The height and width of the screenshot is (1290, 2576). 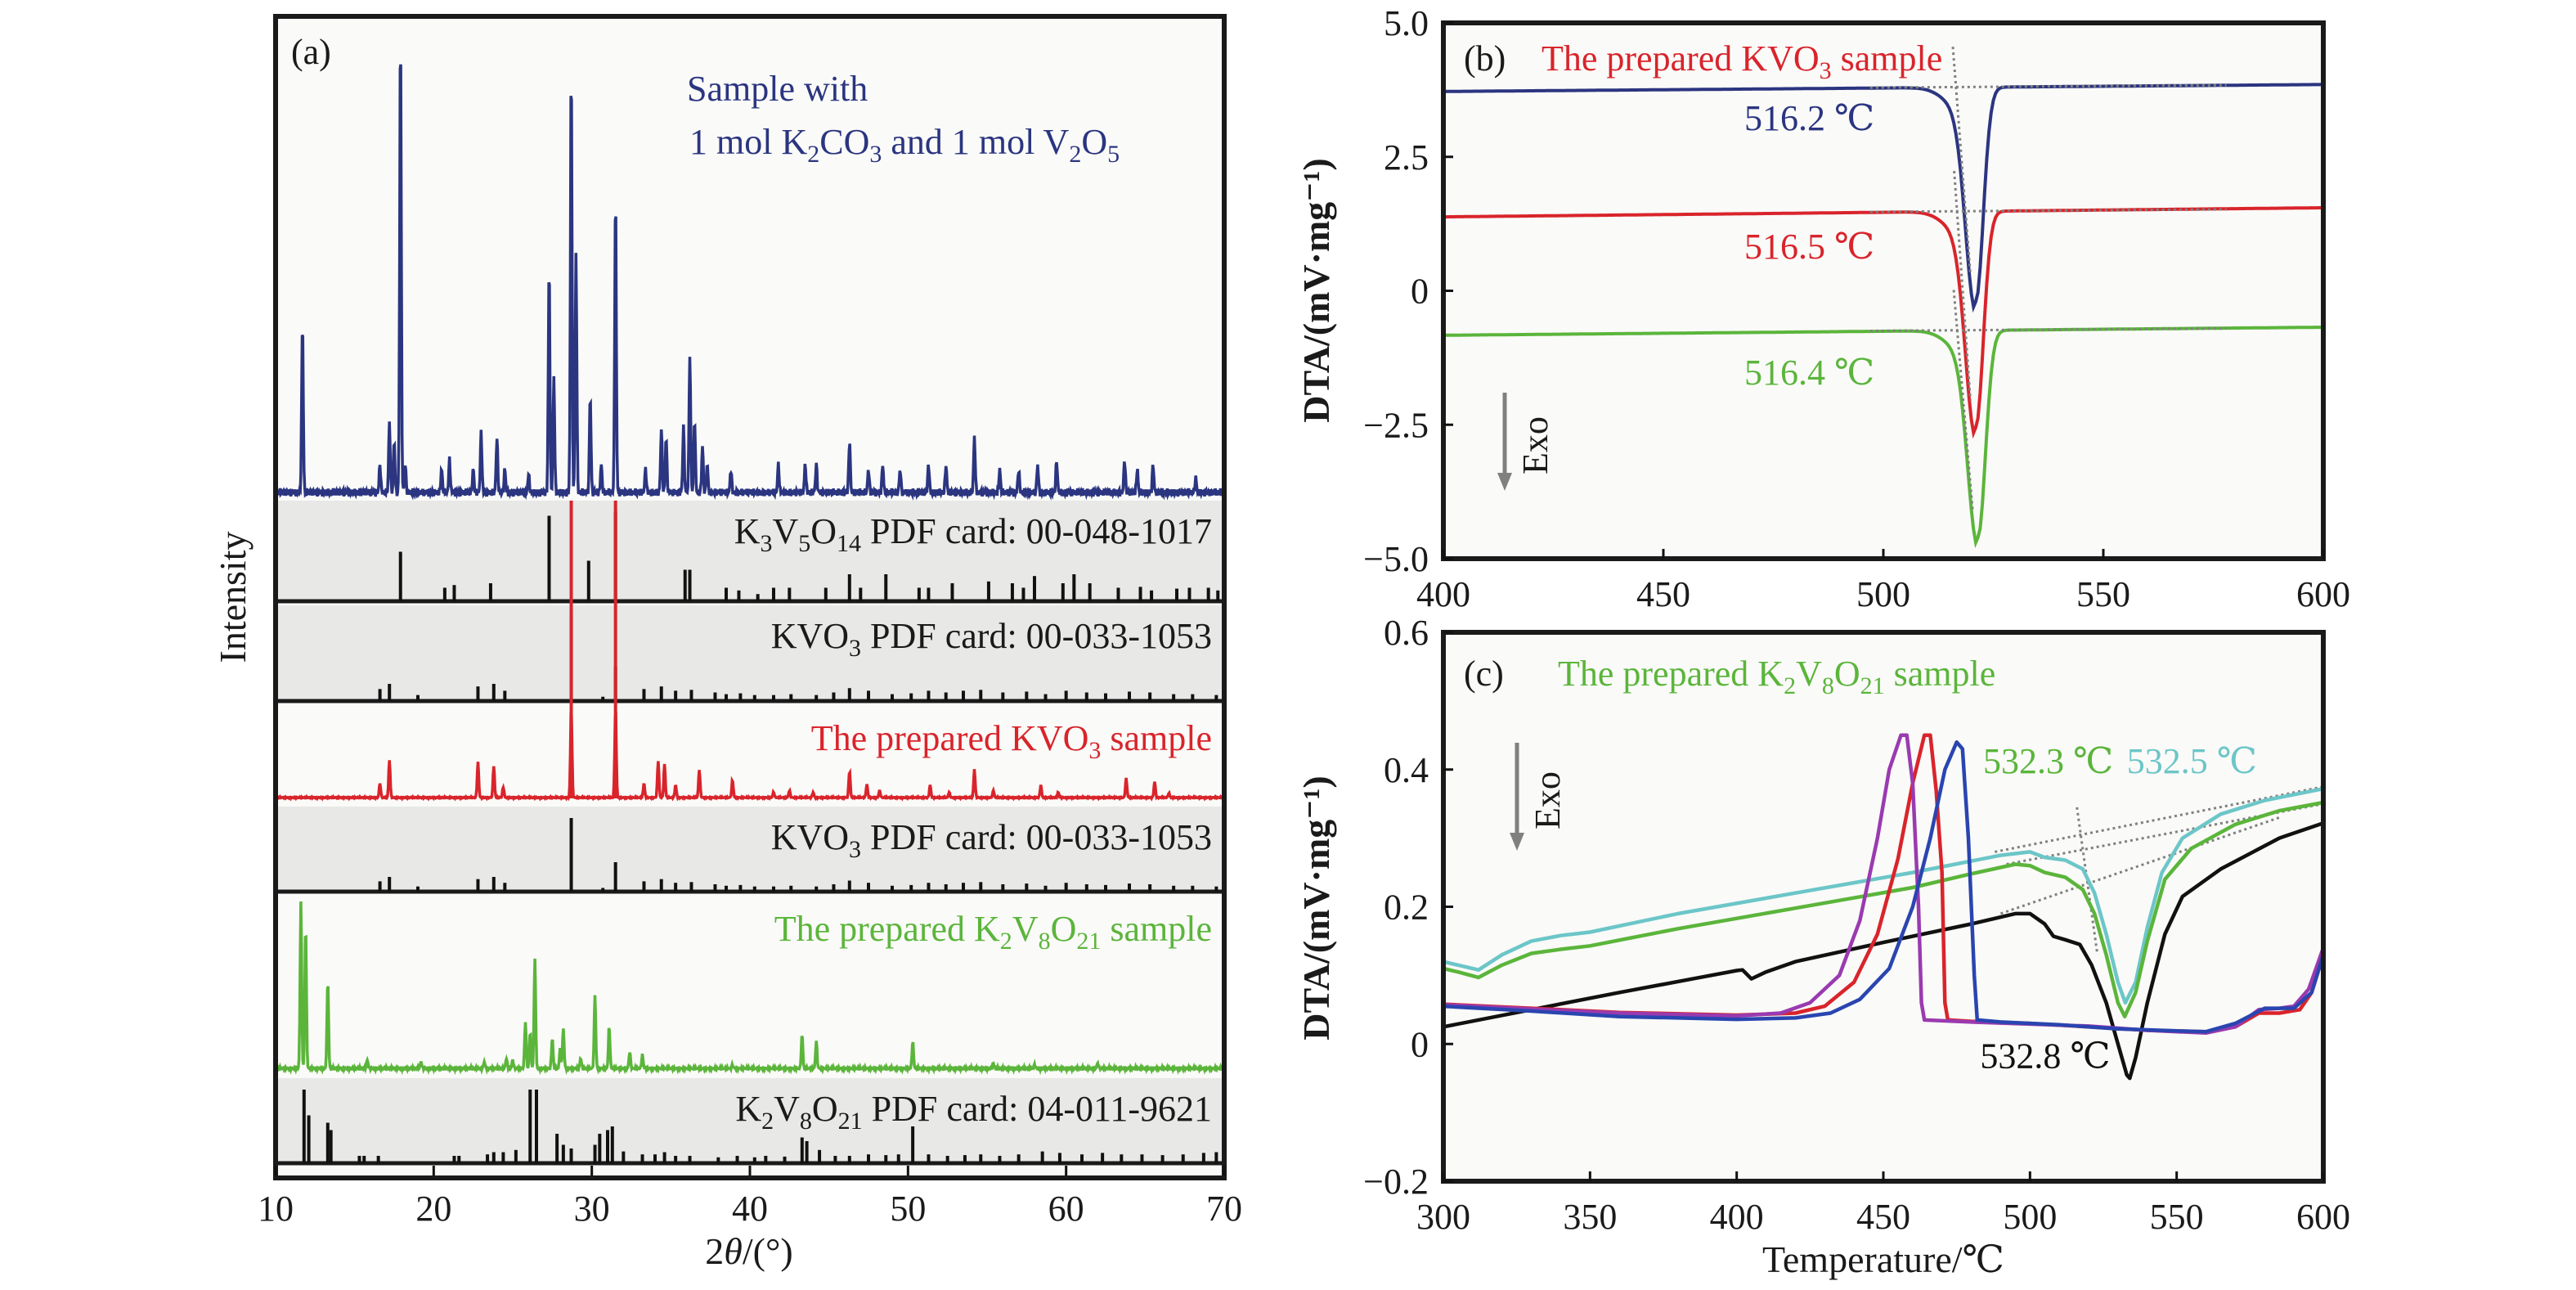 What do you see at coordinates (1663, 594) in the screenshot?
I see `x-tick-label: 450` at bounding box center [1663, 594].